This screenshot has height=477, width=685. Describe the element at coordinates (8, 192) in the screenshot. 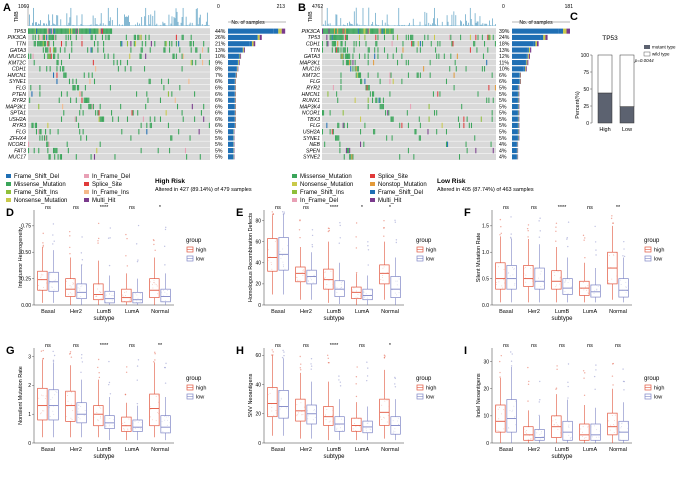

I see `legend-swatch` at that location.